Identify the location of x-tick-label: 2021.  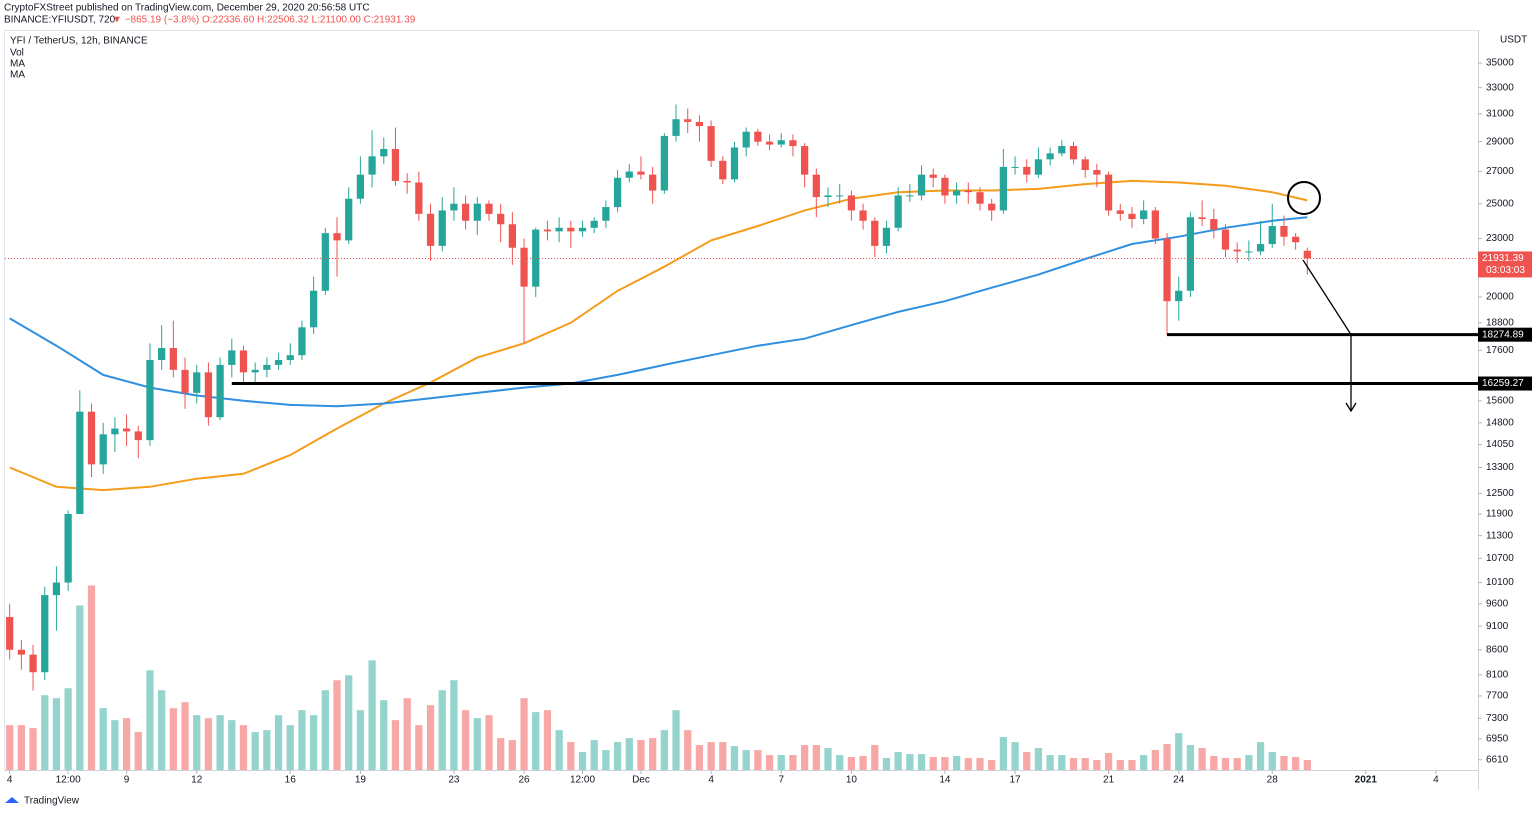
(1366, 780).